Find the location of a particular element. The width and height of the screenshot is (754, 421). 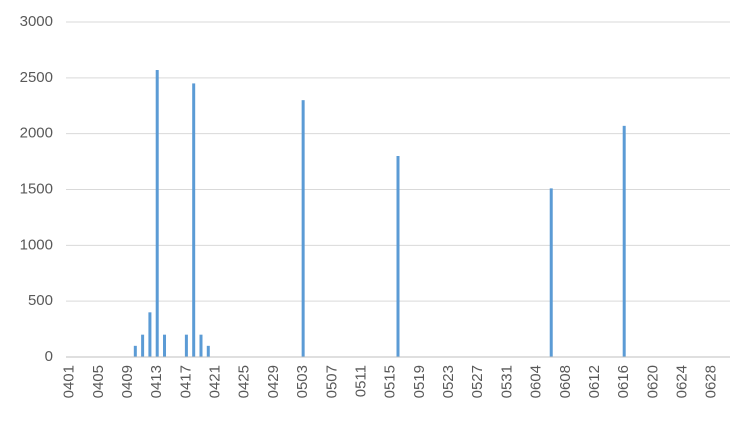

x-tick-label: 0523 is located at coordinates (448, 381).